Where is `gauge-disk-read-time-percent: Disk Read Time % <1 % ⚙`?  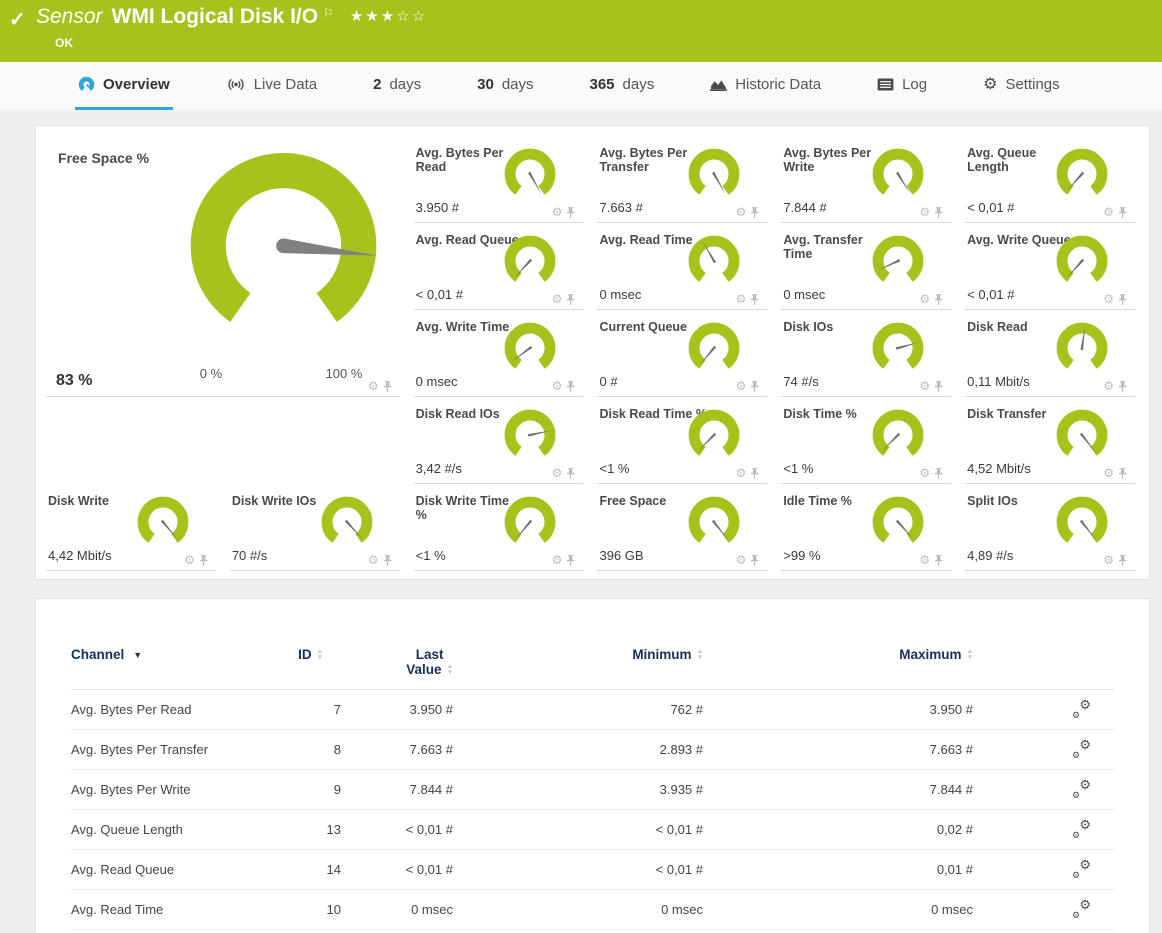
gauge-disk-read-time-percent: Disk Read Time % <1 % ⚙ is located at coordinates (682, 440).